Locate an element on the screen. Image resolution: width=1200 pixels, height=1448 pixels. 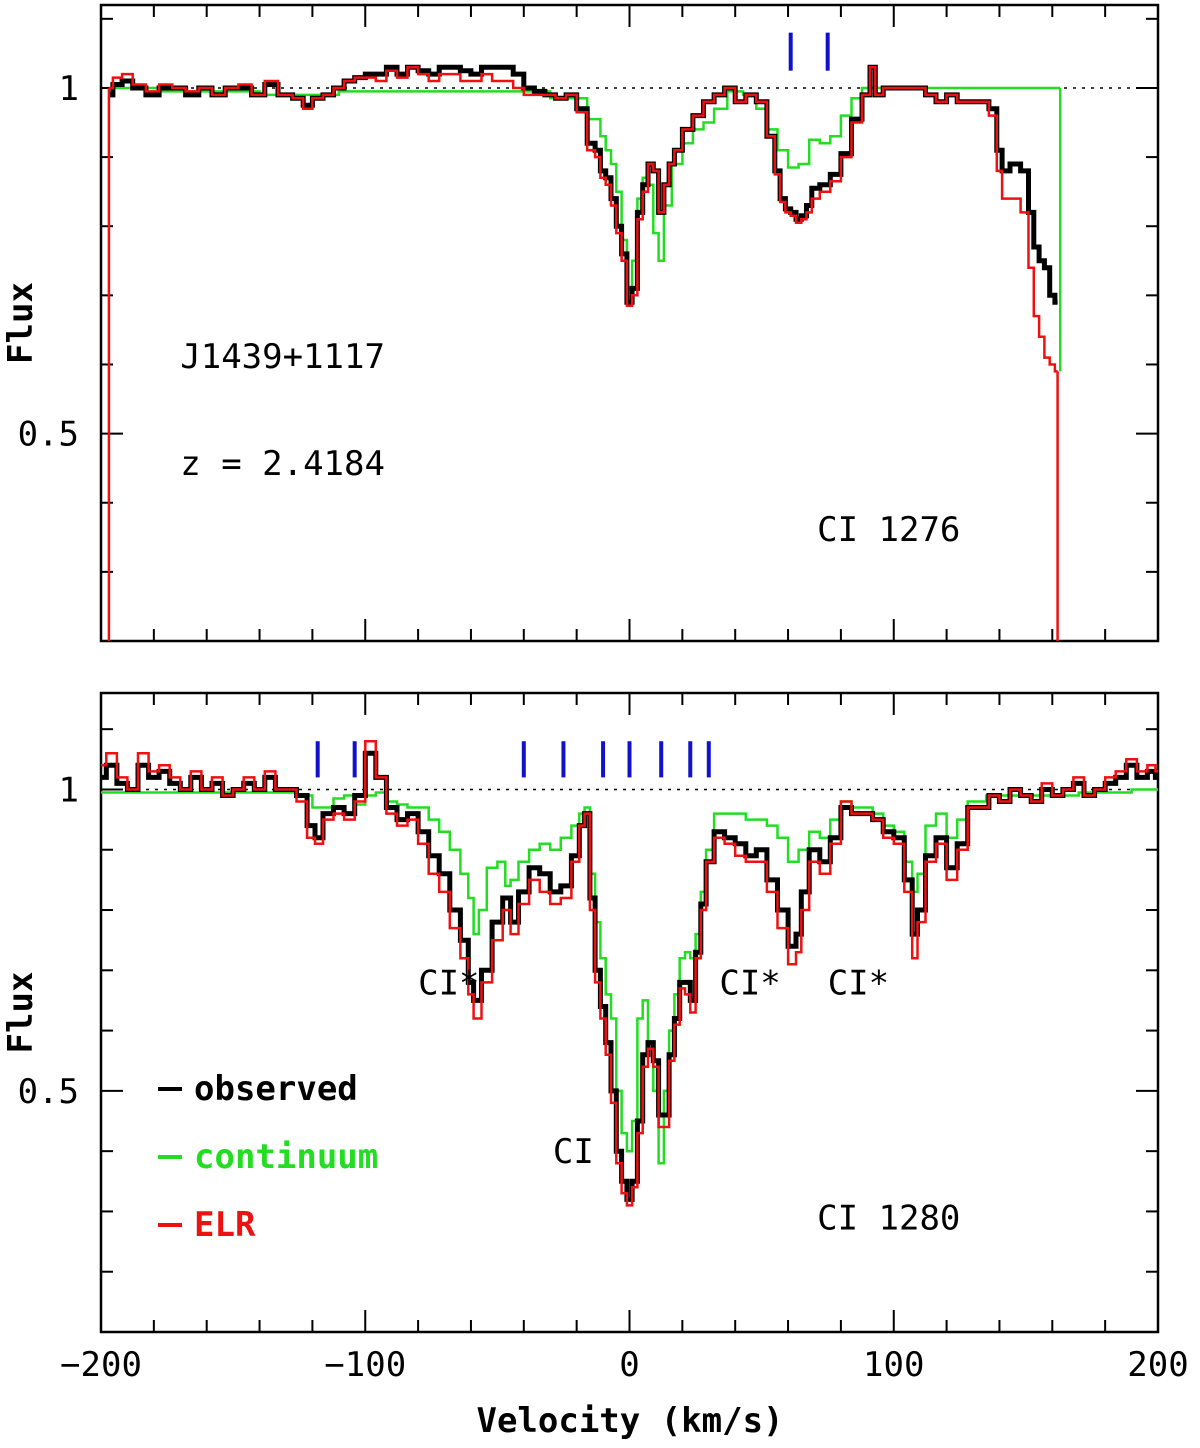
x-tick-label: −200 is located at coordinates (101, 1365).